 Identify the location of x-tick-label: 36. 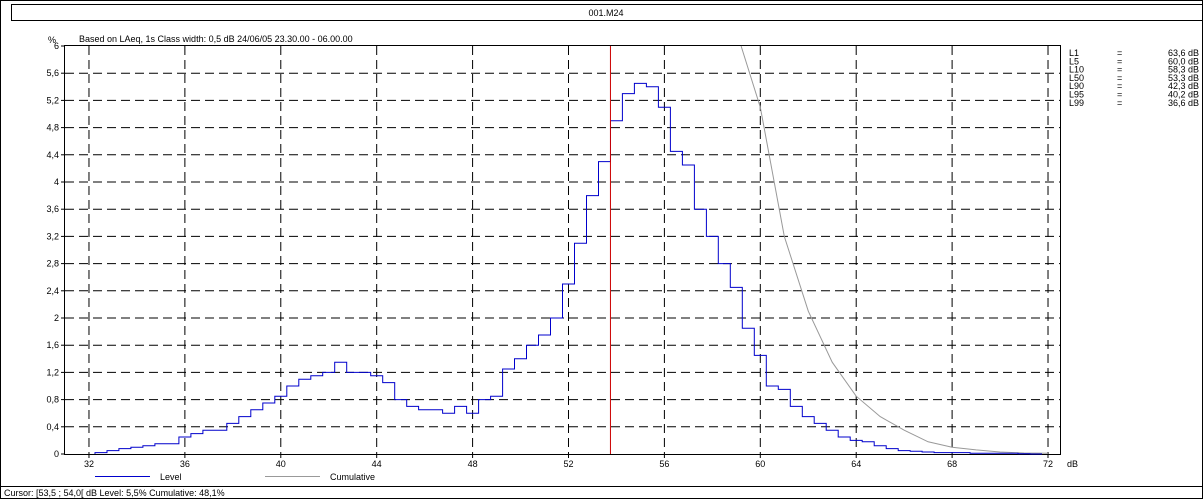
(185, 464).